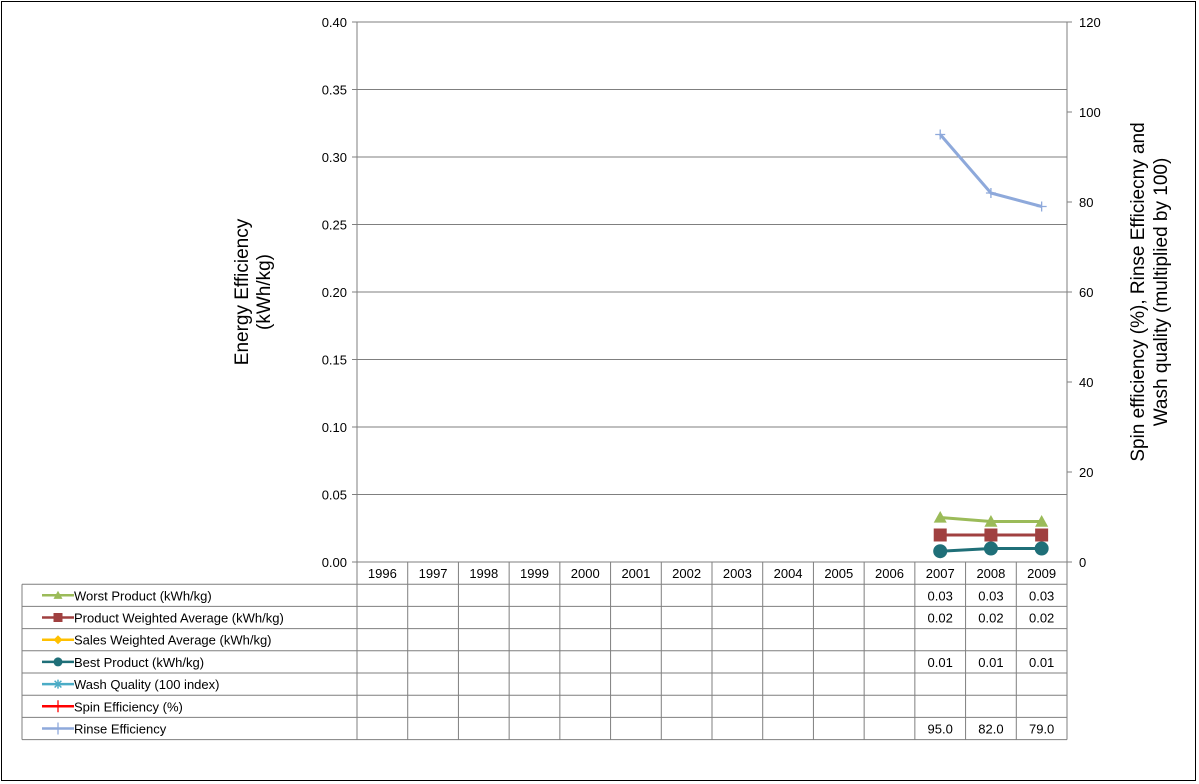 The width and height of the screenshot is (1199, 784). I want to click on series-lines, so click(991, 344).